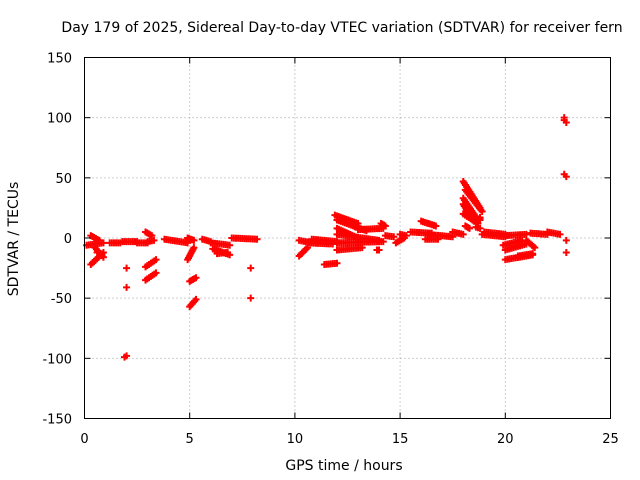 The image size is (640, 480). Describe the element at coordinates (59, 59) in the screenshot. I see `y-tick-label: 150` at that location.